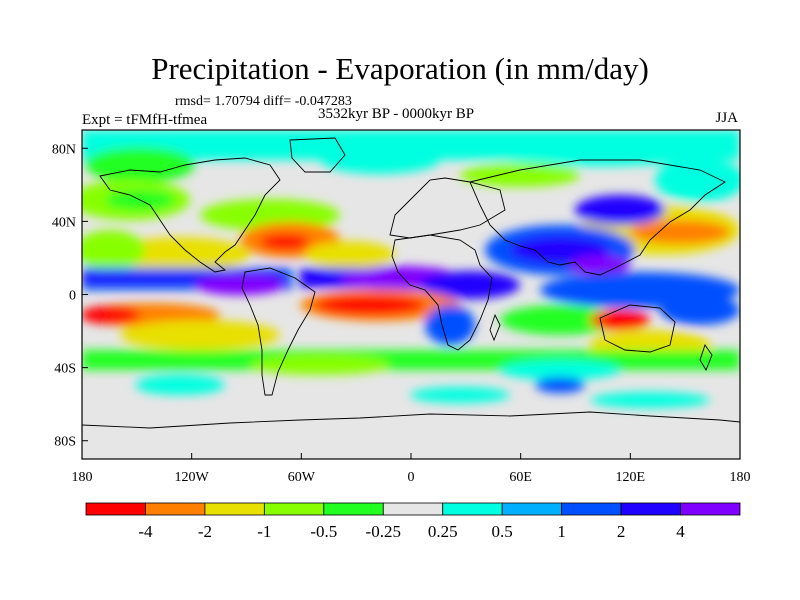 The image size is (800, 600). Describe the element at coordinates (680, 531) in the screenshot. I see `colorbar-level-label: 4` at that location.